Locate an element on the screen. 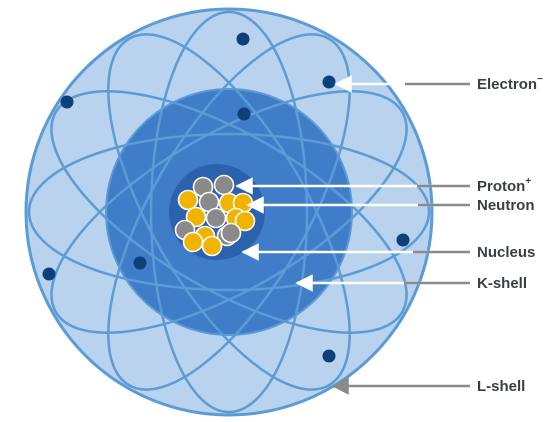 This screenshot has width=558, height=422. nucleus is located at coordinates (215, 215).